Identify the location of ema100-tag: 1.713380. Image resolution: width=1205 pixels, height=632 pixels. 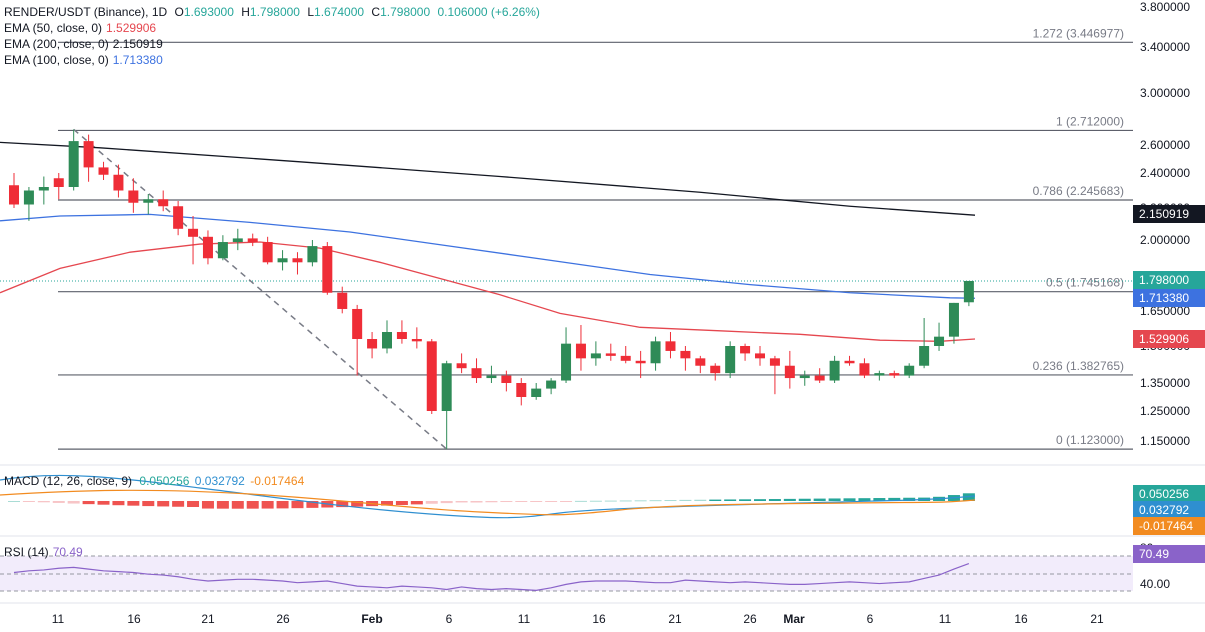
(1169, 298).